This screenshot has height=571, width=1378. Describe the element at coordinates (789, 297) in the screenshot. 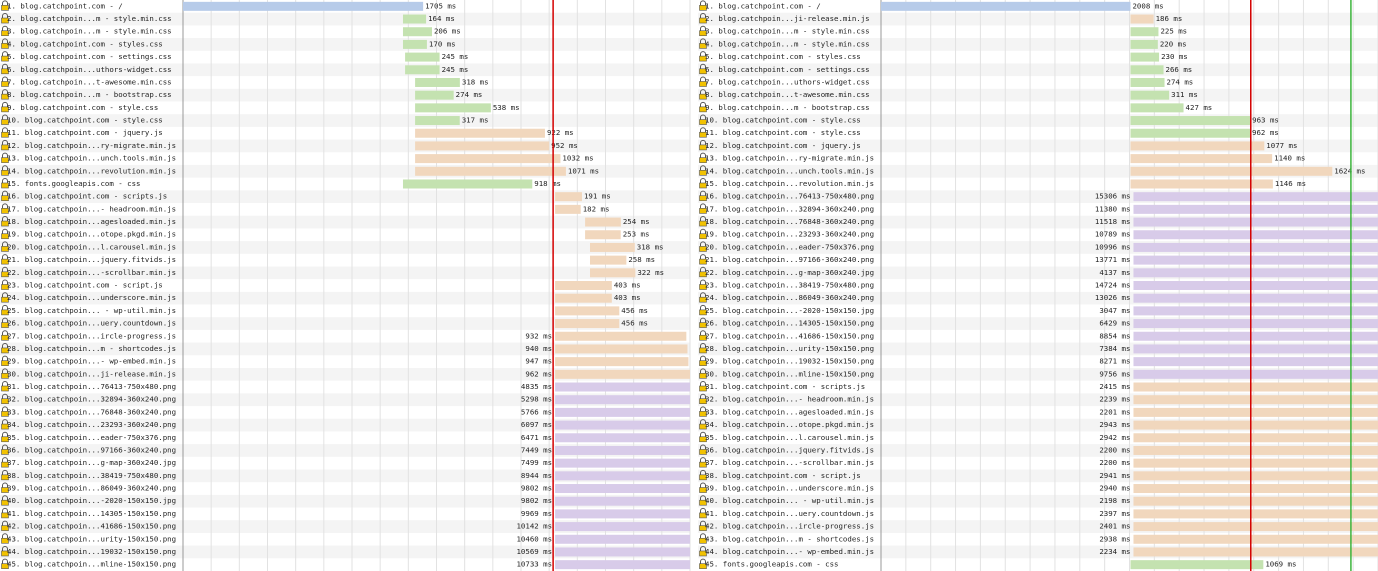

I see `row-label: 24. blog.catchpoin...86049-360x240.png` at that location.